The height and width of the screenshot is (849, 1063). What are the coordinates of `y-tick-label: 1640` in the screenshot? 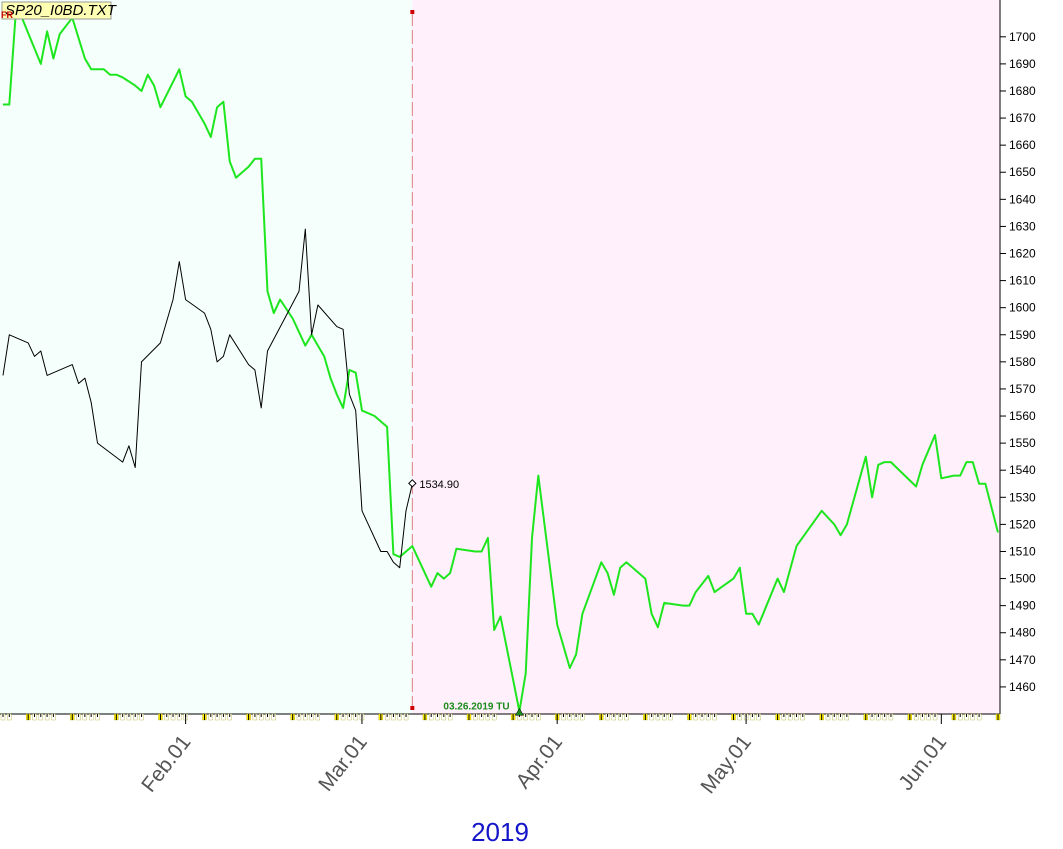 It's located at (1022, 199).